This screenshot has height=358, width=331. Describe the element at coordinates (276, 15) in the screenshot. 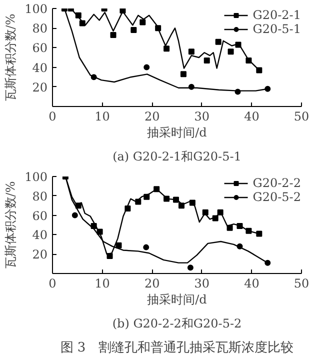

I see `legend-label: G20-2-1` at that location.